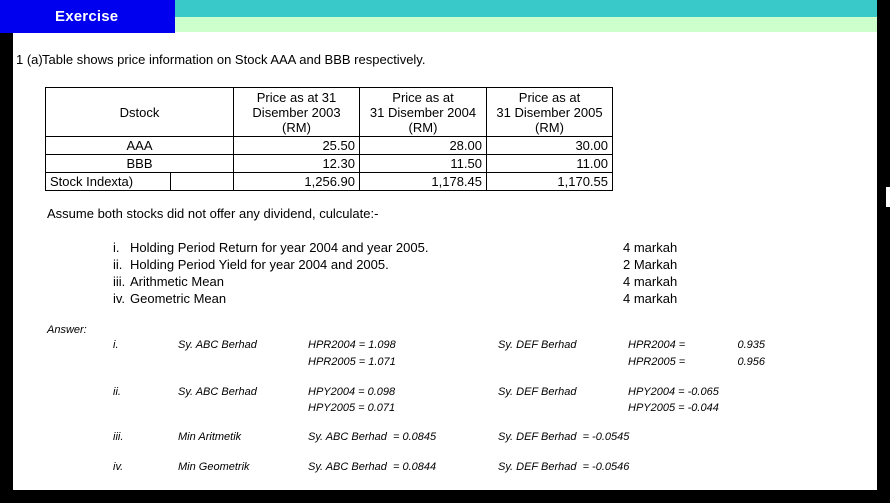 The width and height of the screenshot is (890, 503). Describe the element at coordinates (673, 392) in the screenshot. I see `hpy2004-def: HPY2004 = -0.065` at that location.